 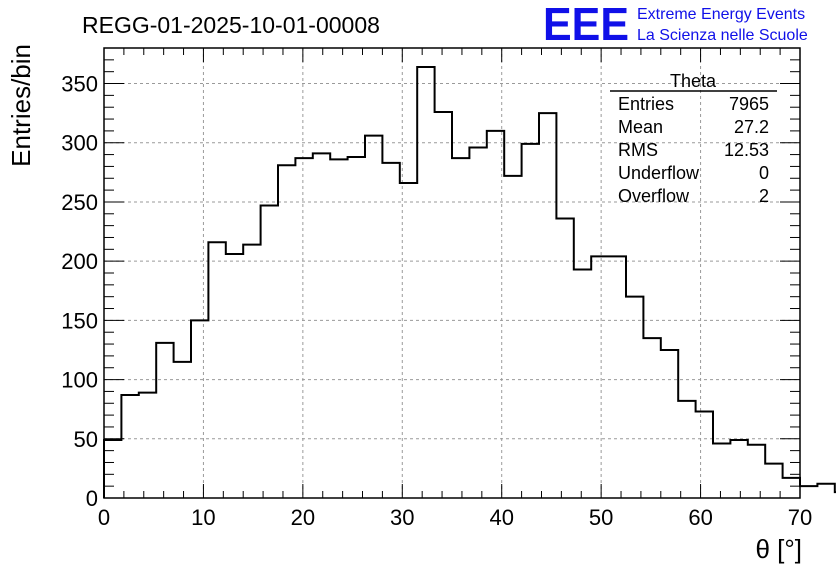 I want to click on stats-row-value: 27.2, so click(x=751, y=127).